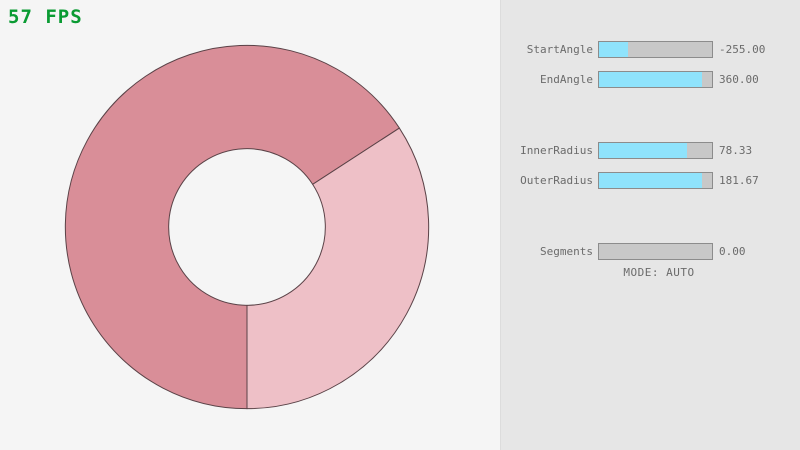  I want to click on slider-outerradius, so click(655, 180).